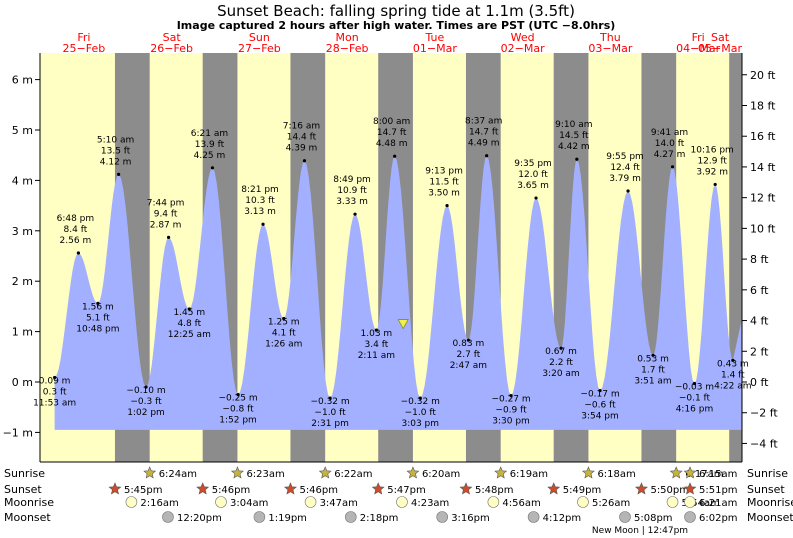 This screenshot has width=793, height=538. I want to click on tide-ft: 9.4 ft, so click(166, 214).